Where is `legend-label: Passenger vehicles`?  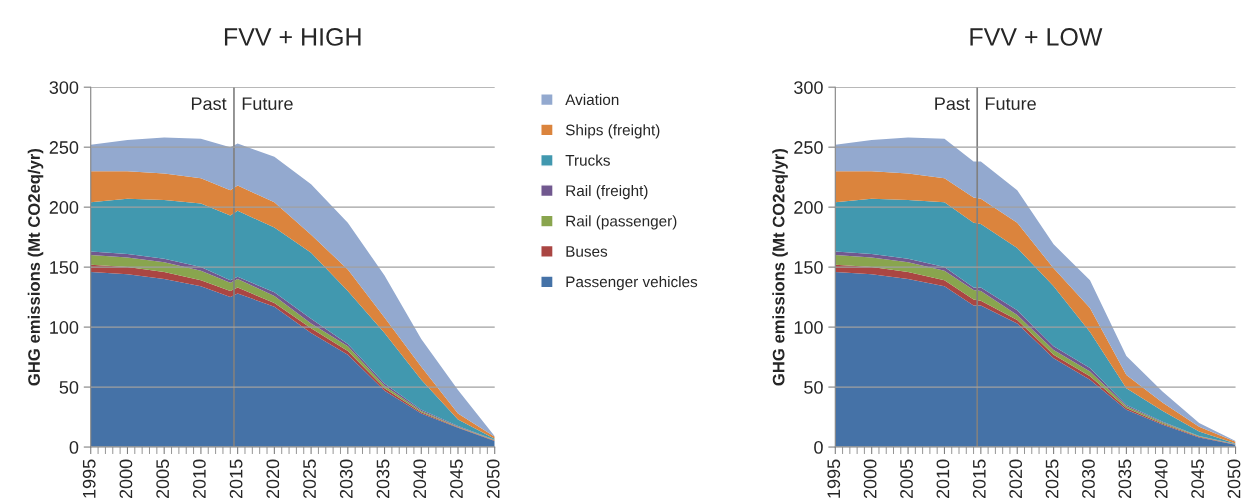 legend-label: Passenger vehicles is located at coordinates (632, 283).